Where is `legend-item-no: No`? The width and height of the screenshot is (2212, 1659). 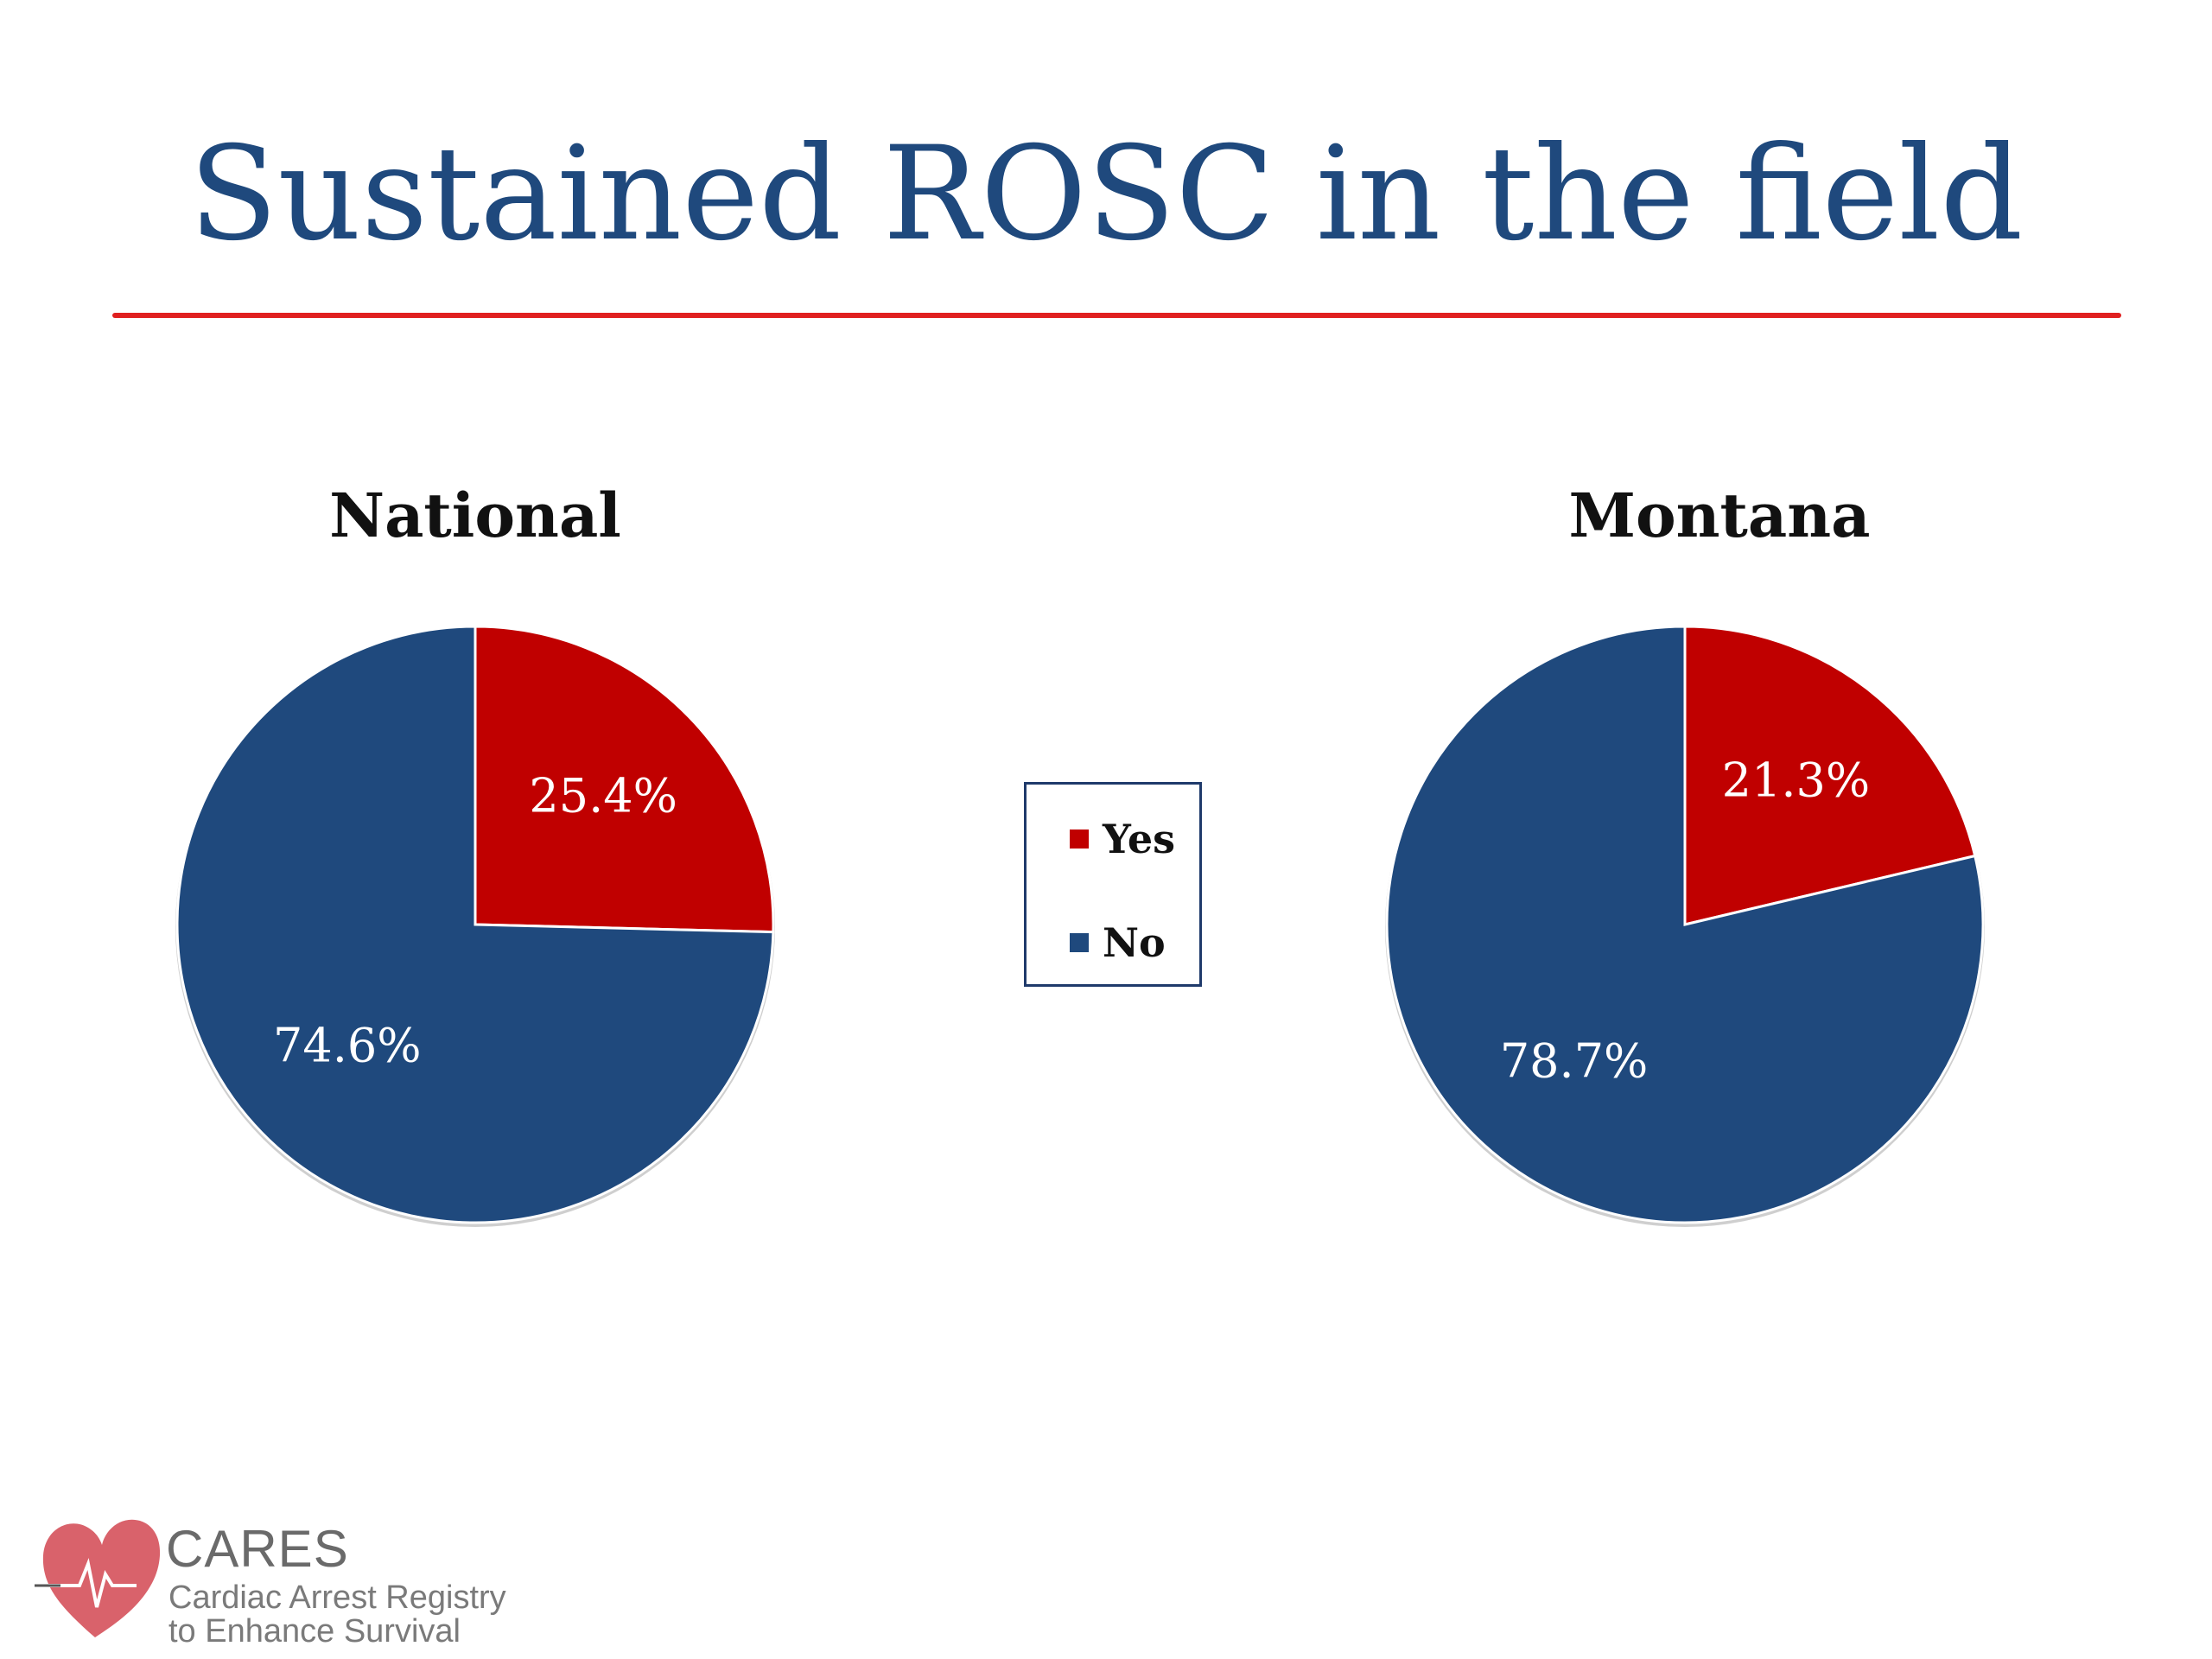 legend-item-no: No is located at coordinates (1118, 942).